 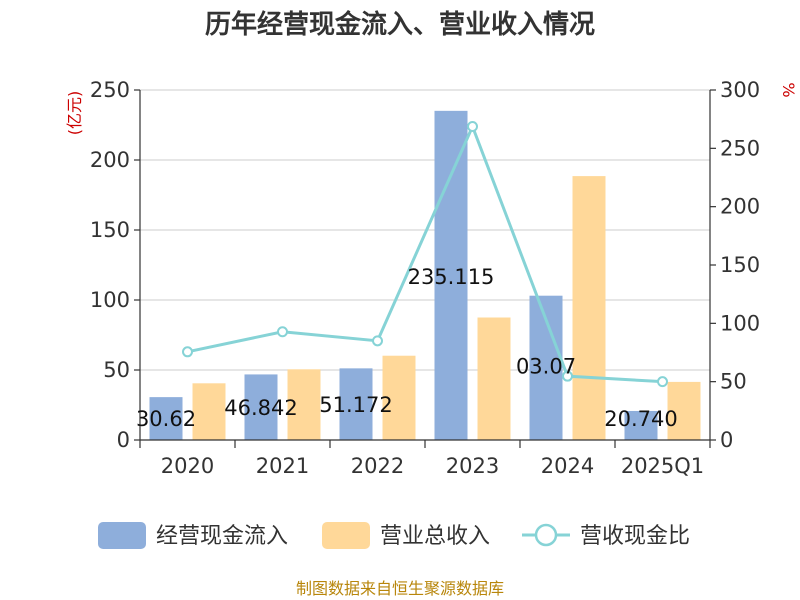 What do you see at coordinates (110, 90) in the screenshot?
I see `left-tick-label: 250` at bounding box center [110, 90].